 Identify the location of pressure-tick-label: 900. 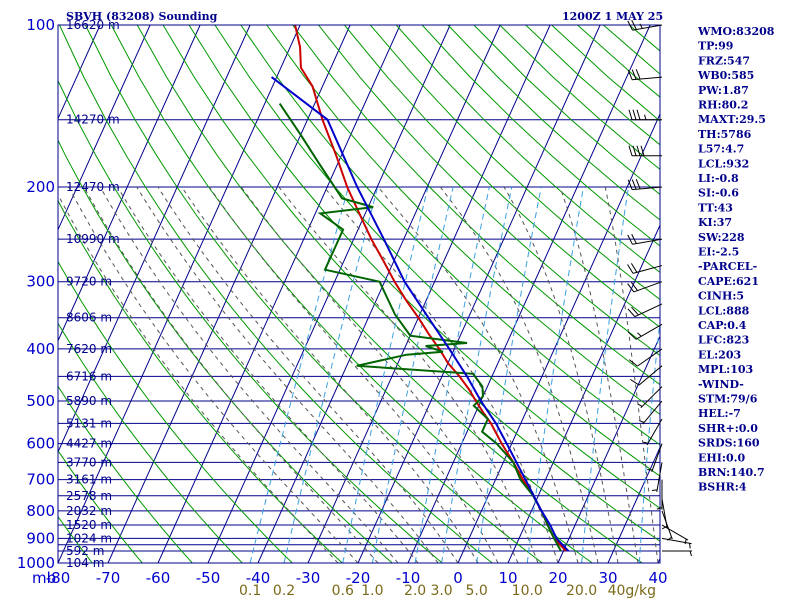
(40, 538).